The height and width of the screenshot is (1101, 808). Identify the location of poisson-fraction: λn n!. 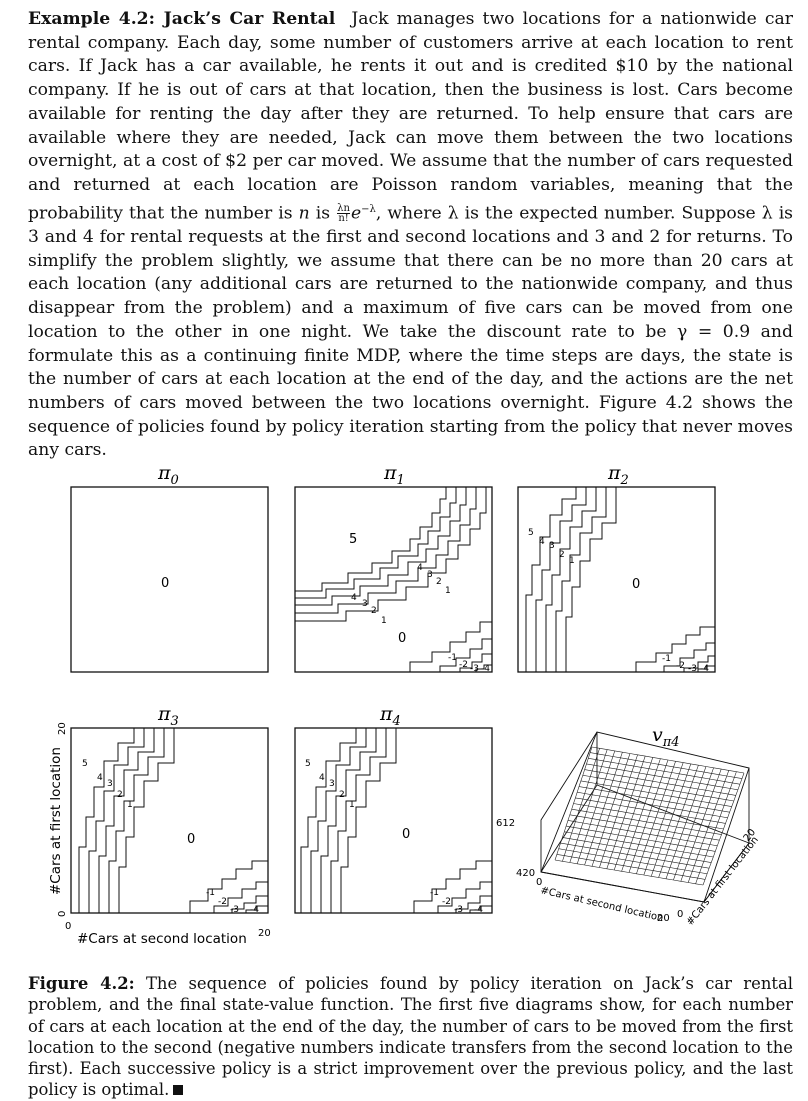
(343, 214).